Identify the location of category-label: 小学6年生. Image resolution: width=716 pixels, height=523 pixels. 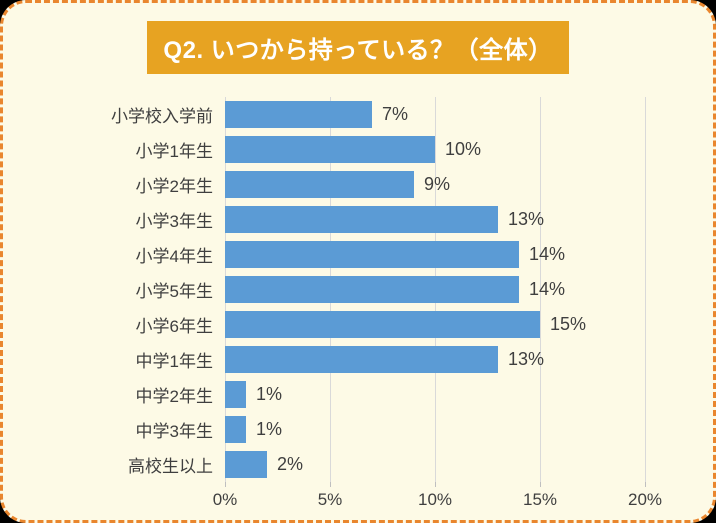
(174, 326).